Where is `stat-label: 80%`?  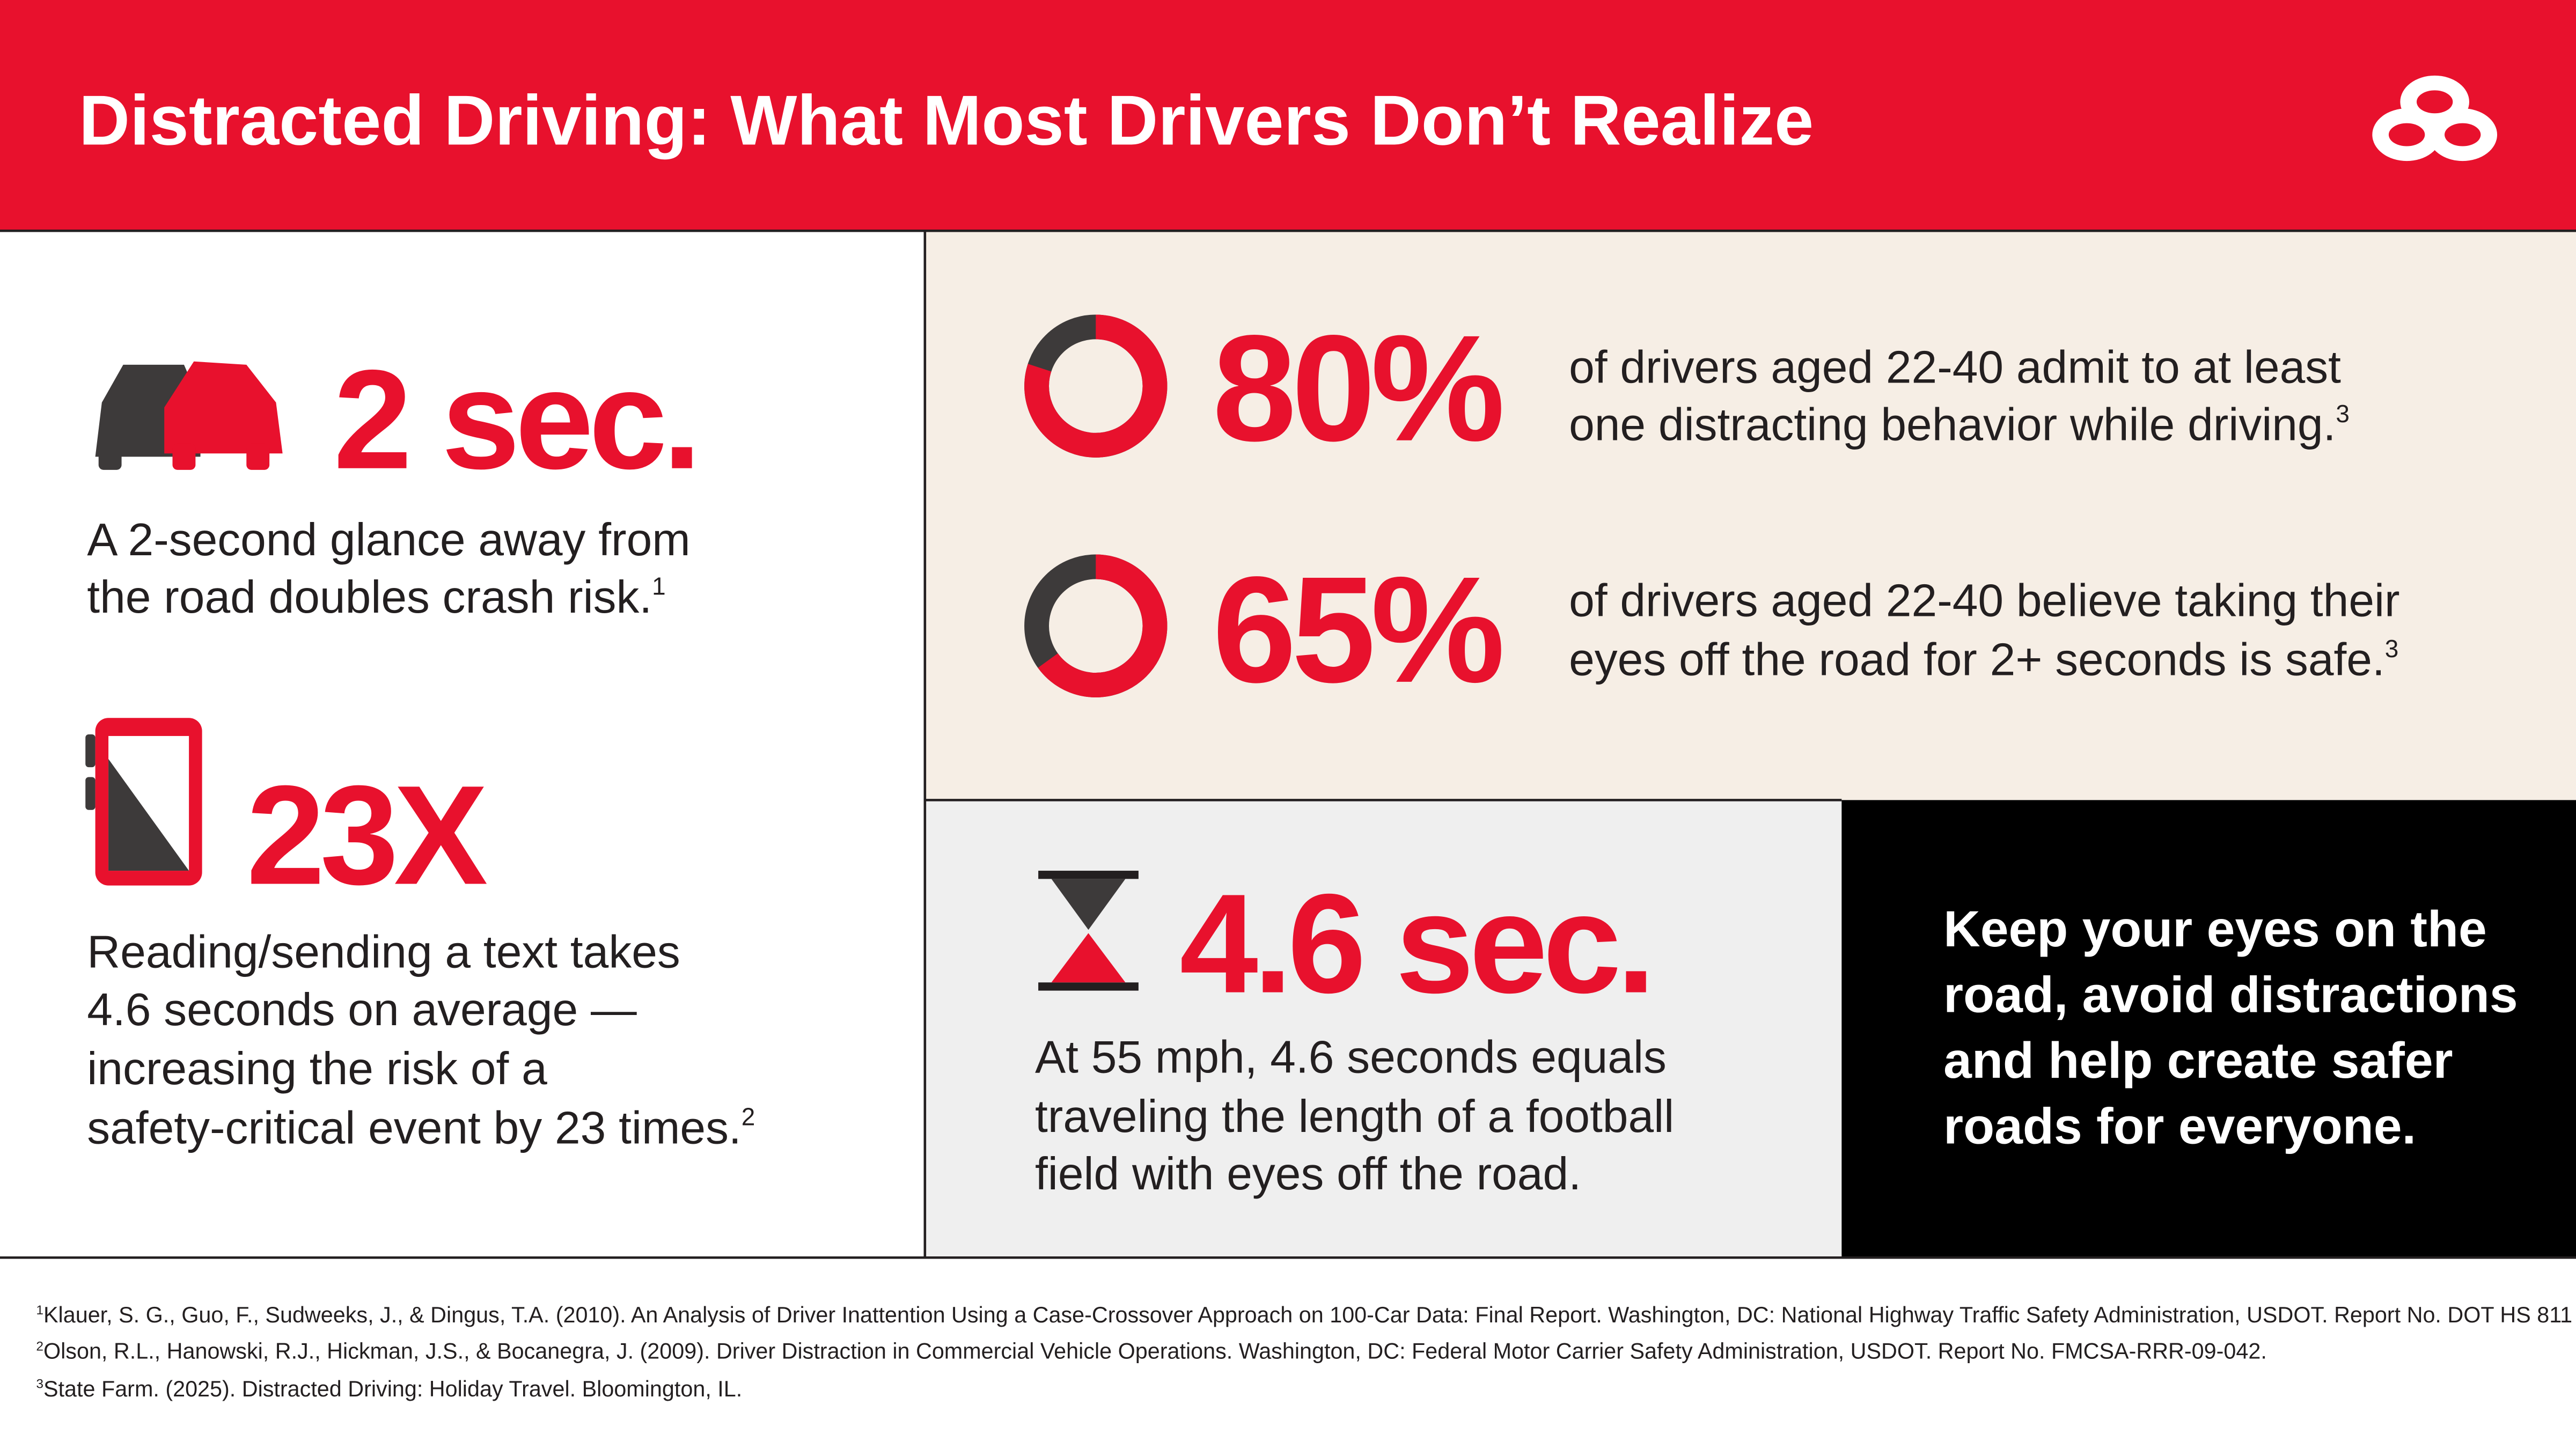
stat-label: 80% is located at coordinates (1358, 388).